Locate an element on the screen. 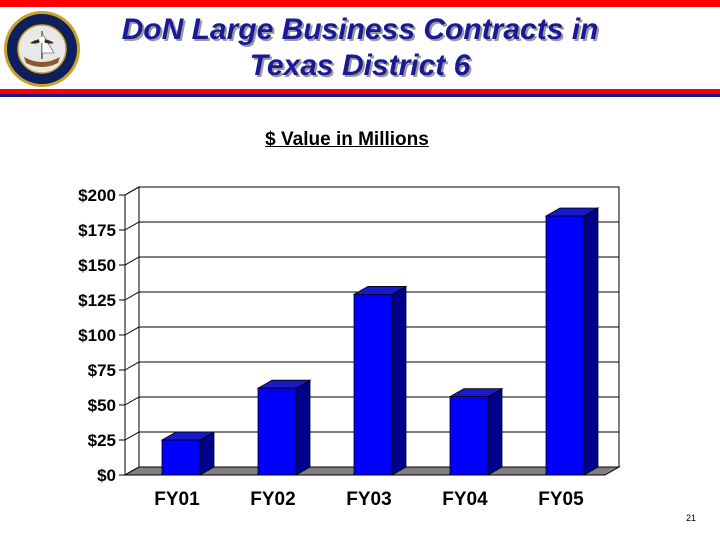 Image resolution: width=720 pixels, height=540 pixels. chart-title: $ Value in Millions is located at coordinates (347, 139).